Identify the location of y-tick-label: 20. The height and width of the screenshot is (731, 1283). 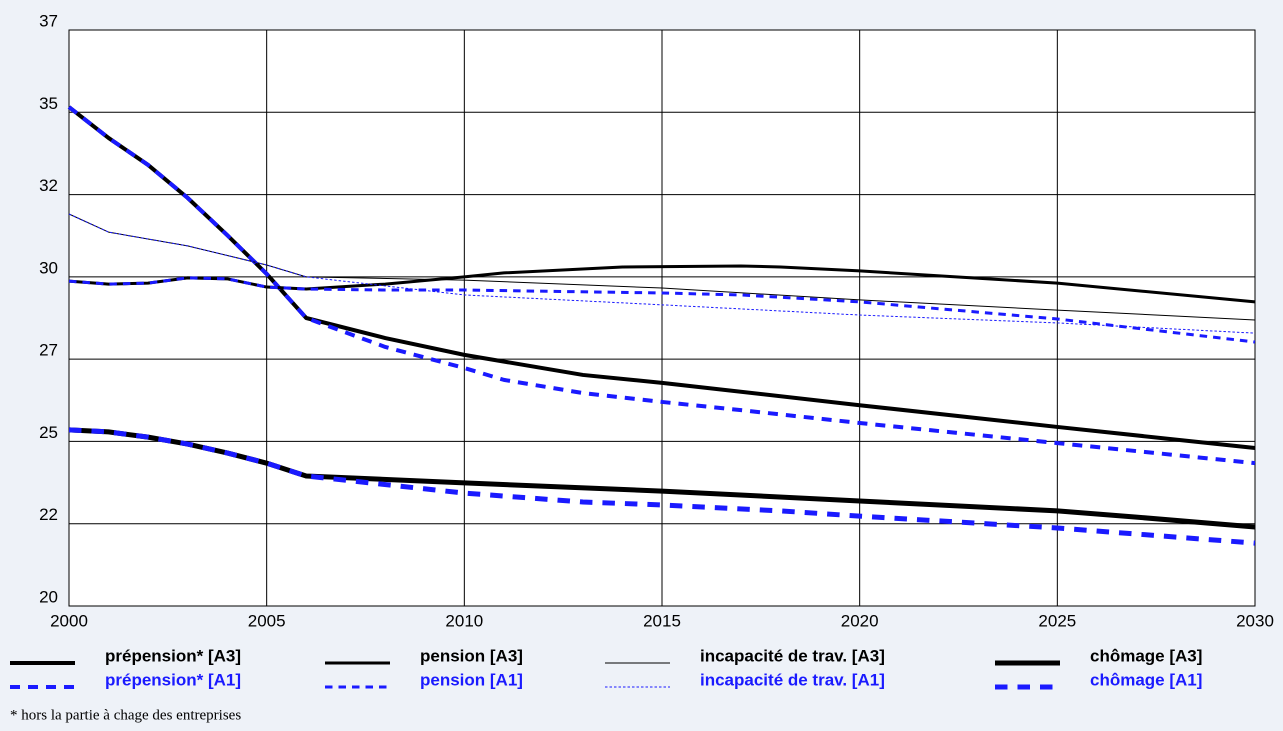
(48, 596).